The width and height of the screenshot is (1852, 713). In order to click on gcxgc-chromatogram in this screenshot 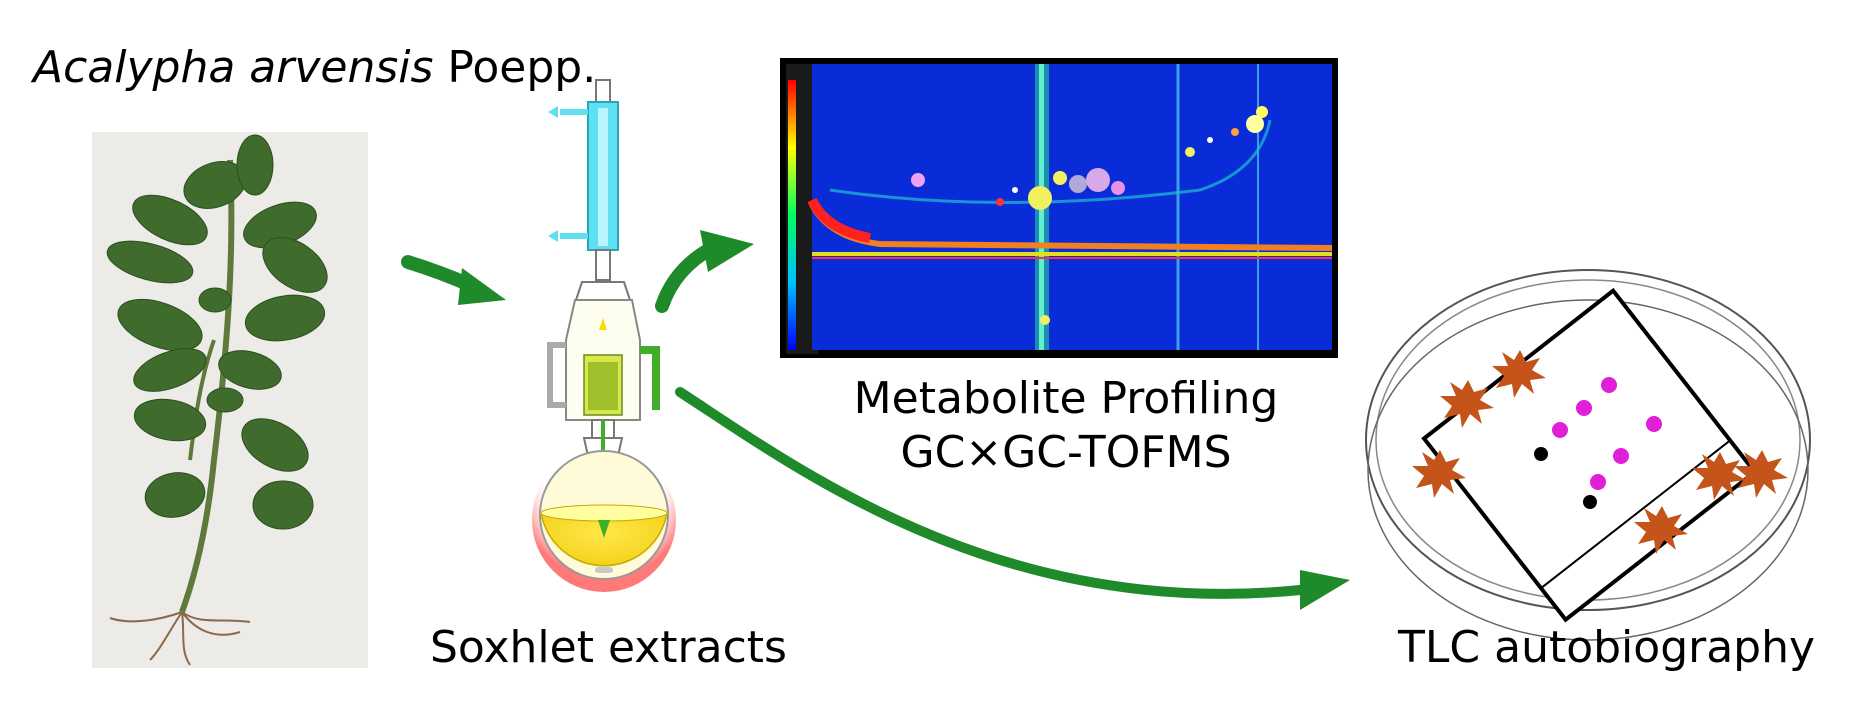, I will do `click(1059, 208)`.